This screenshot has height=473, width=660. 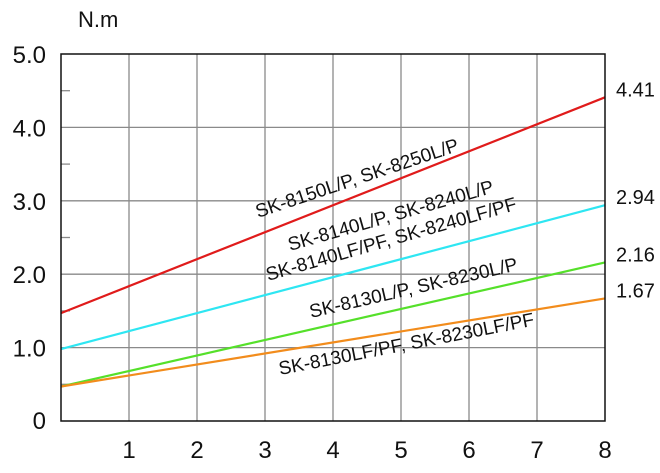 I want to click on x-tick-label: 1, so click(x=128, y=450).